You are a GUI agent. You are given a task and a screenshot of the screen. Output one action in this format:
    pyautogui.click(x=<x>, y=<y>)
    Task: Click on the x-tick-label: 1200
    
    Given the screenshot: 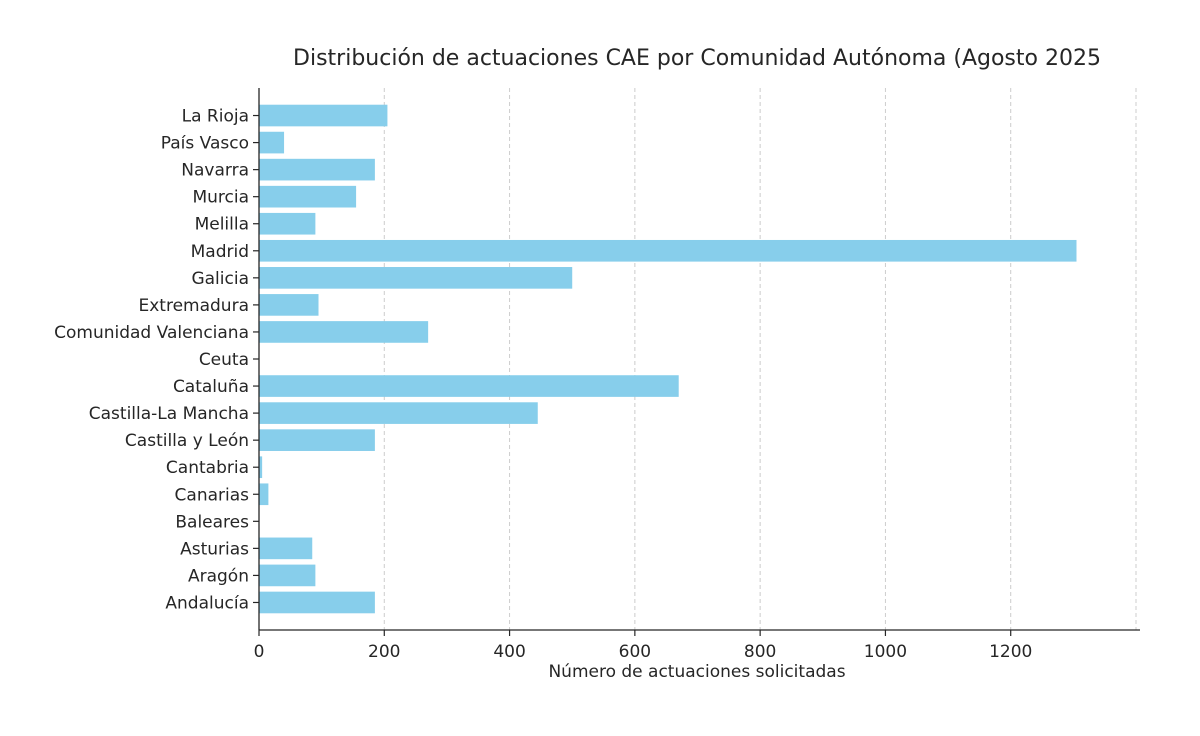 What is the action you would take?
    pyautogui.click(x=1010, y=652)
    